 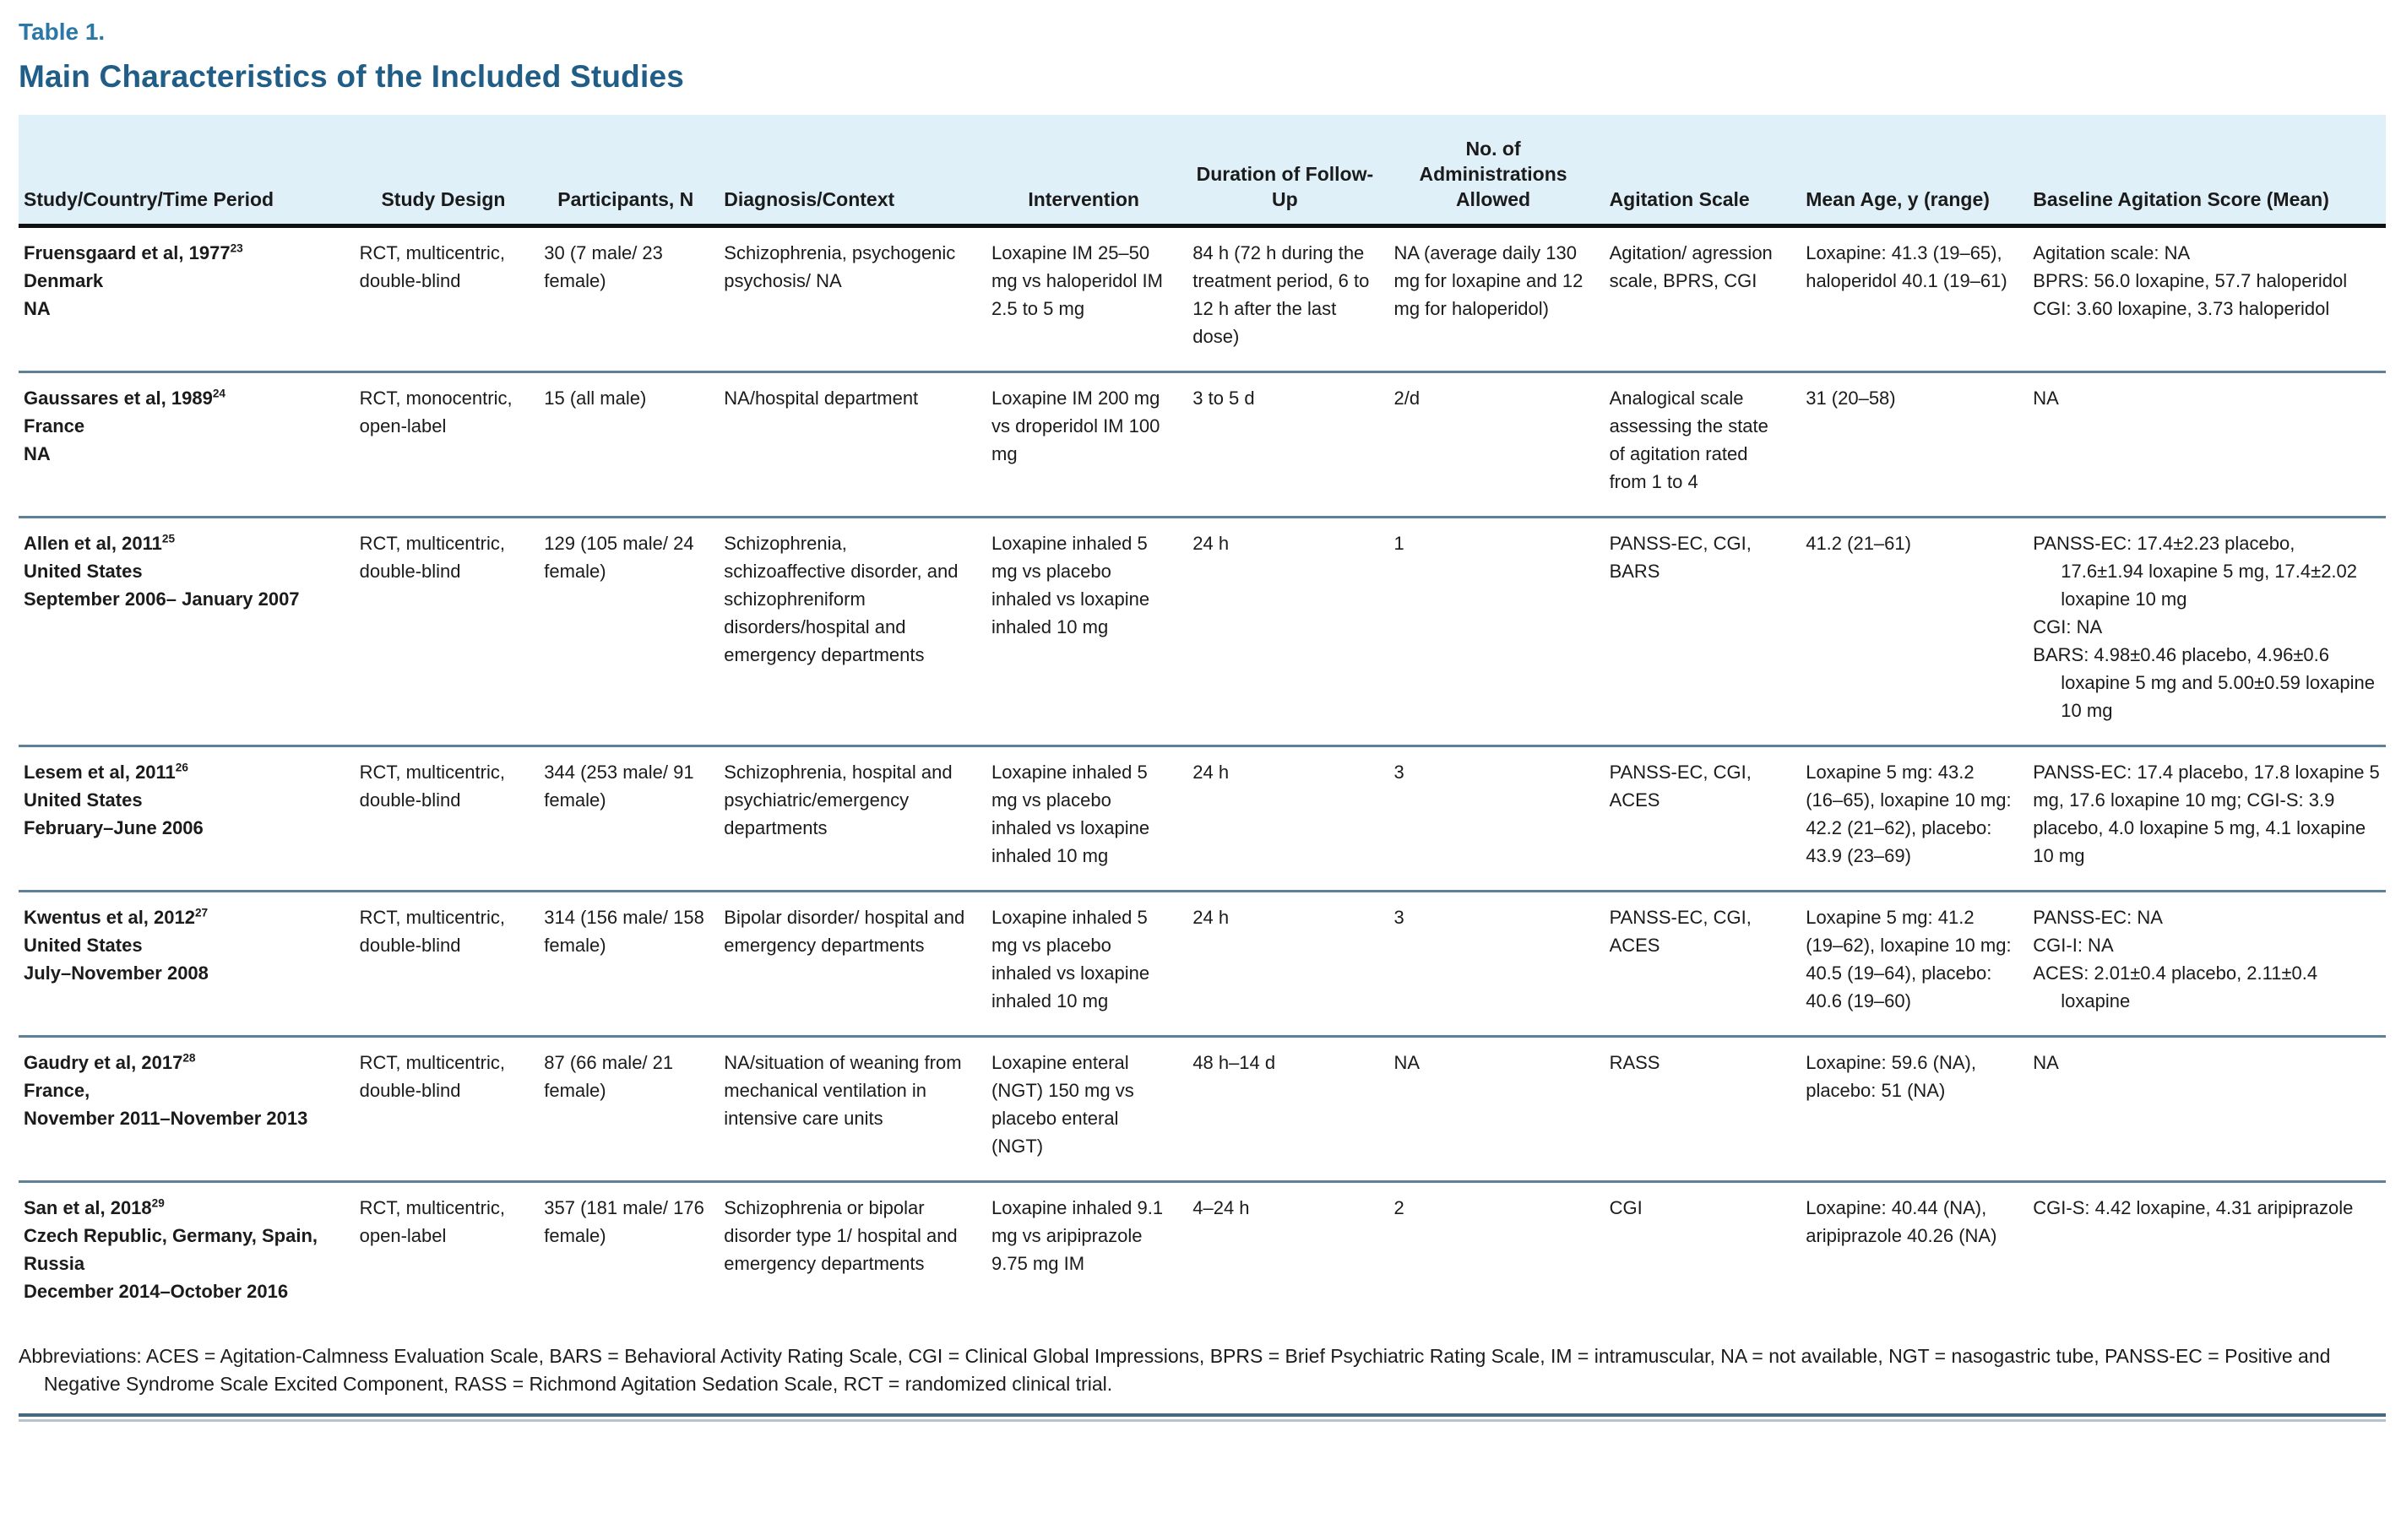 What do you see at coordinates (634, 299) in the screenshot?
I see `cell-participants: 30 (7 male/ 23 female)` at bounding box center [634, 299].